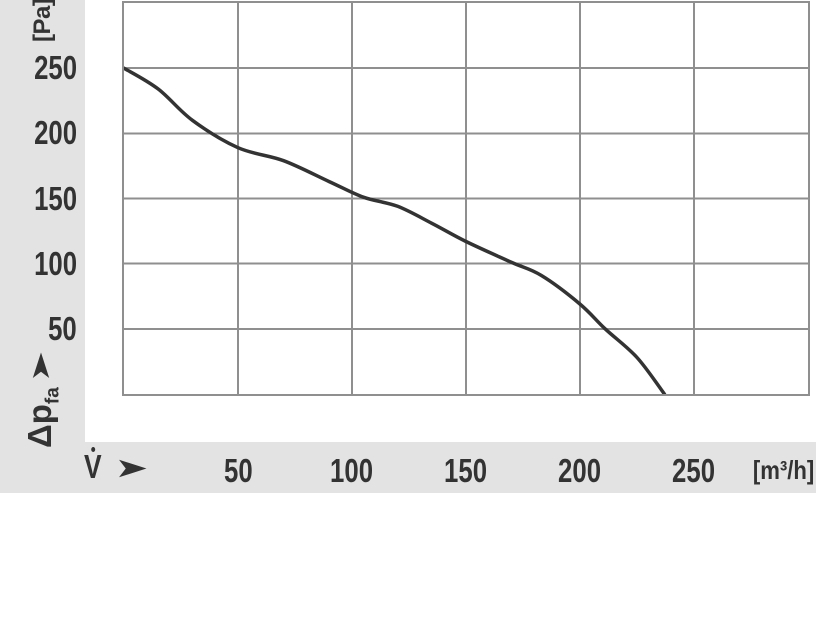 The width and height of the screenshot is (816, 624). What do you see at coordinates (132, 467) in the screenshot?
I see `right-arrow-icon` at bounding box center [132, 467].